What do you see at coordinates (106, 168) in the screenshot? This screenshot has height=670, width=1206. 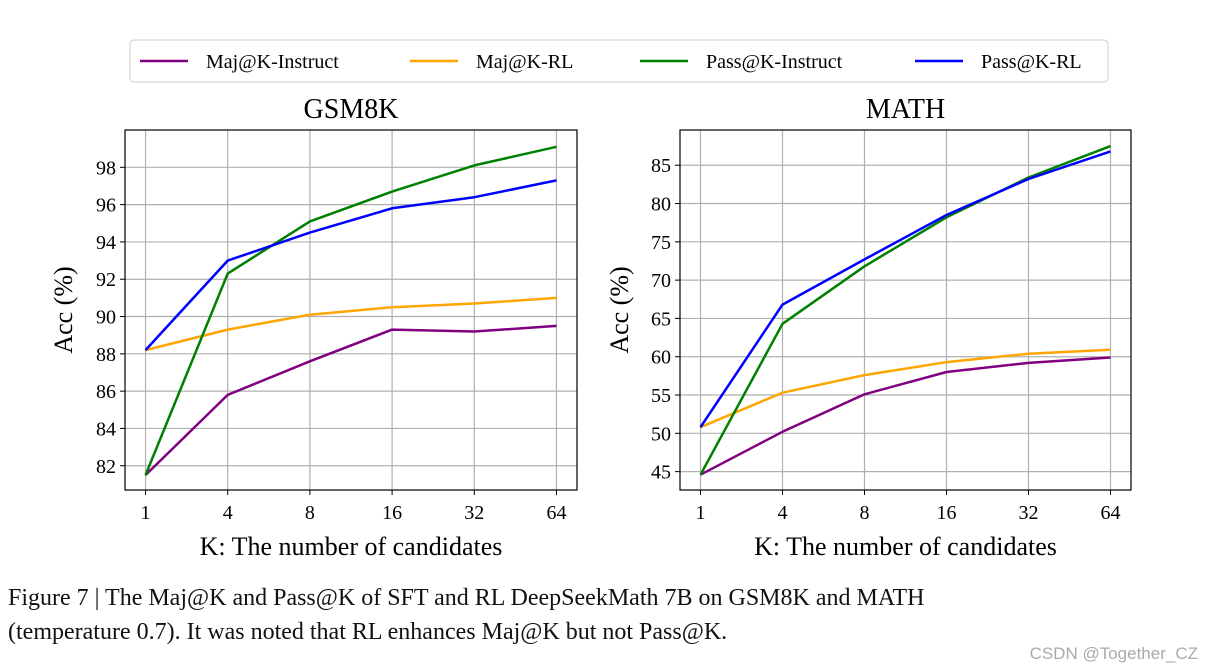 I see `y-tick-label: 98` at bounding box center [106, 168].